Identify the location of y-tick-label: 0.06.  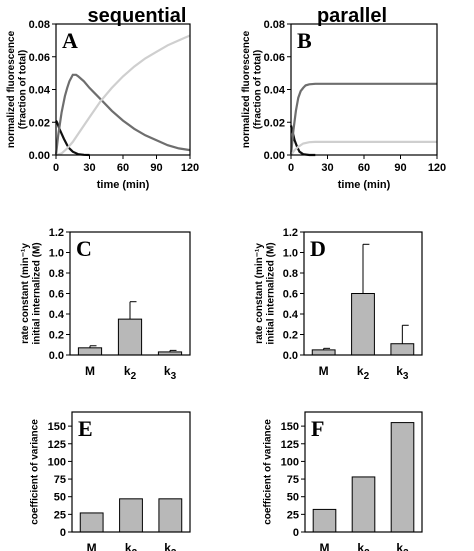
(39, 58).